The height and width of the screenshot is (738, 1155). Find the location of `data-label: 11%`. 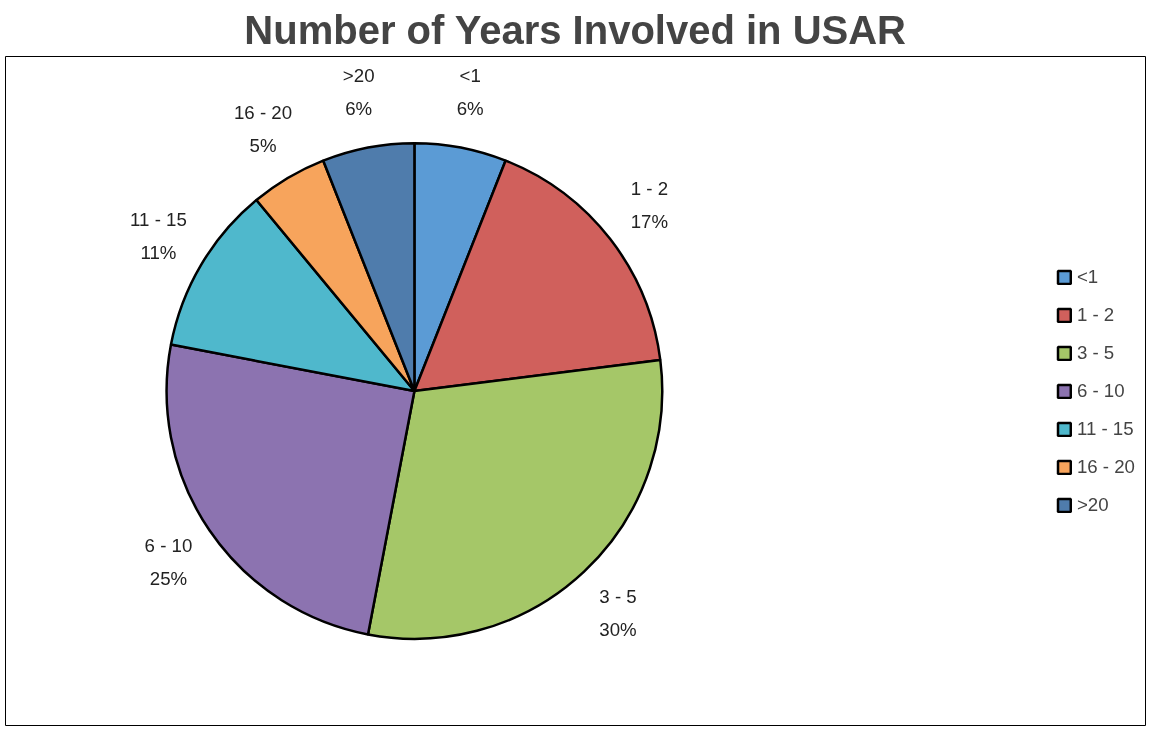

data-label: 11% is located at coordinates (158, 253).